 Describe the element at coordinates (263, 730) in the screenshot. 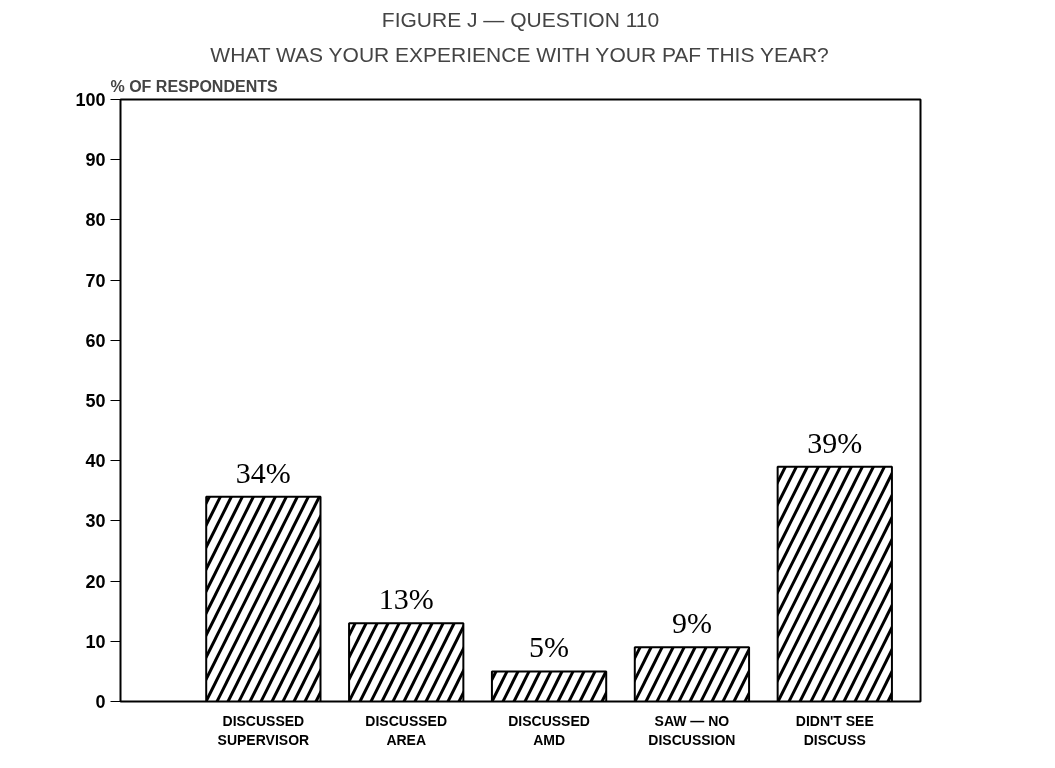

I see `x-tick-label: DISCUSSED SUPERVISOR` at that location.